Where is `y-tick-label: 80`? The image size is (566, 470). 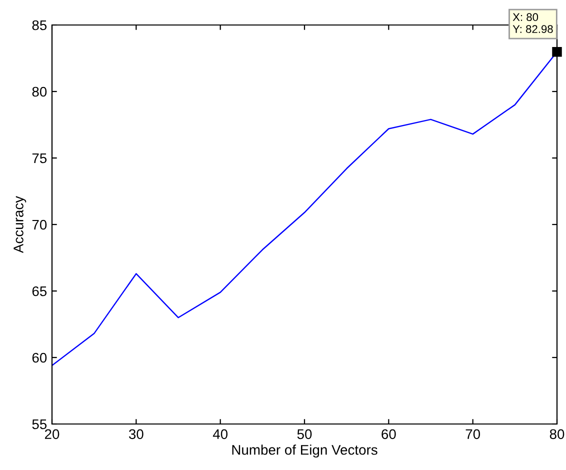
y-tick-label: 80 is located at coordinates (39, 91).